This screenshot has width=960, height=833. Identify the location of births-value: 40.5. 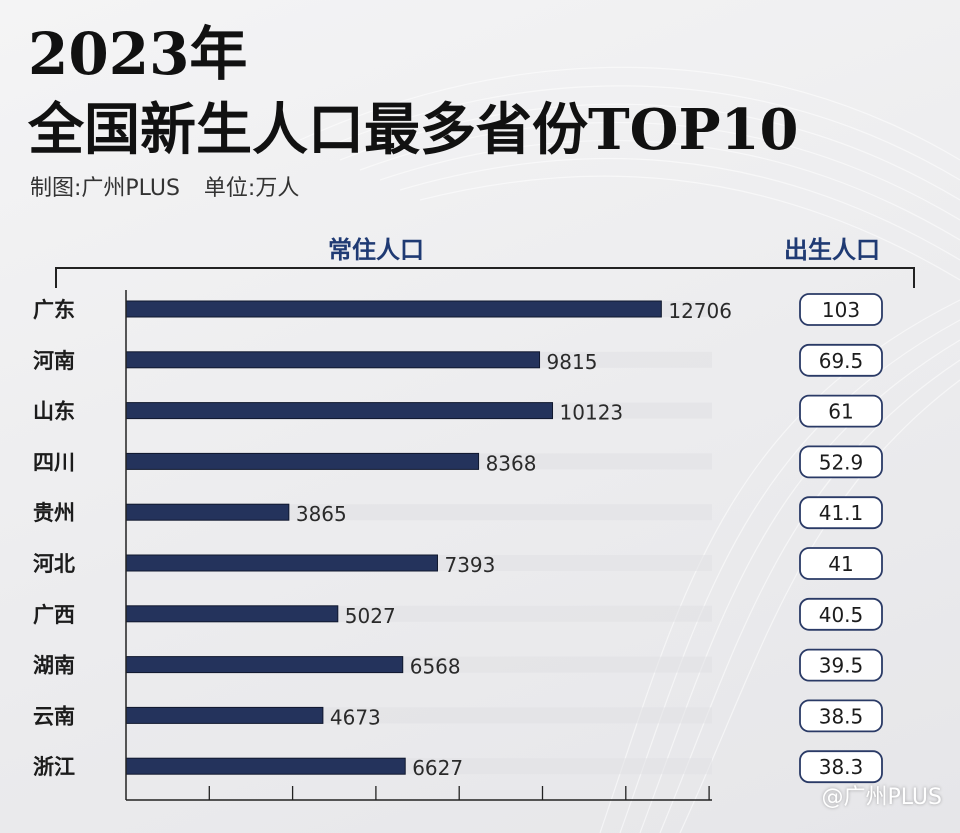
(841, 615).